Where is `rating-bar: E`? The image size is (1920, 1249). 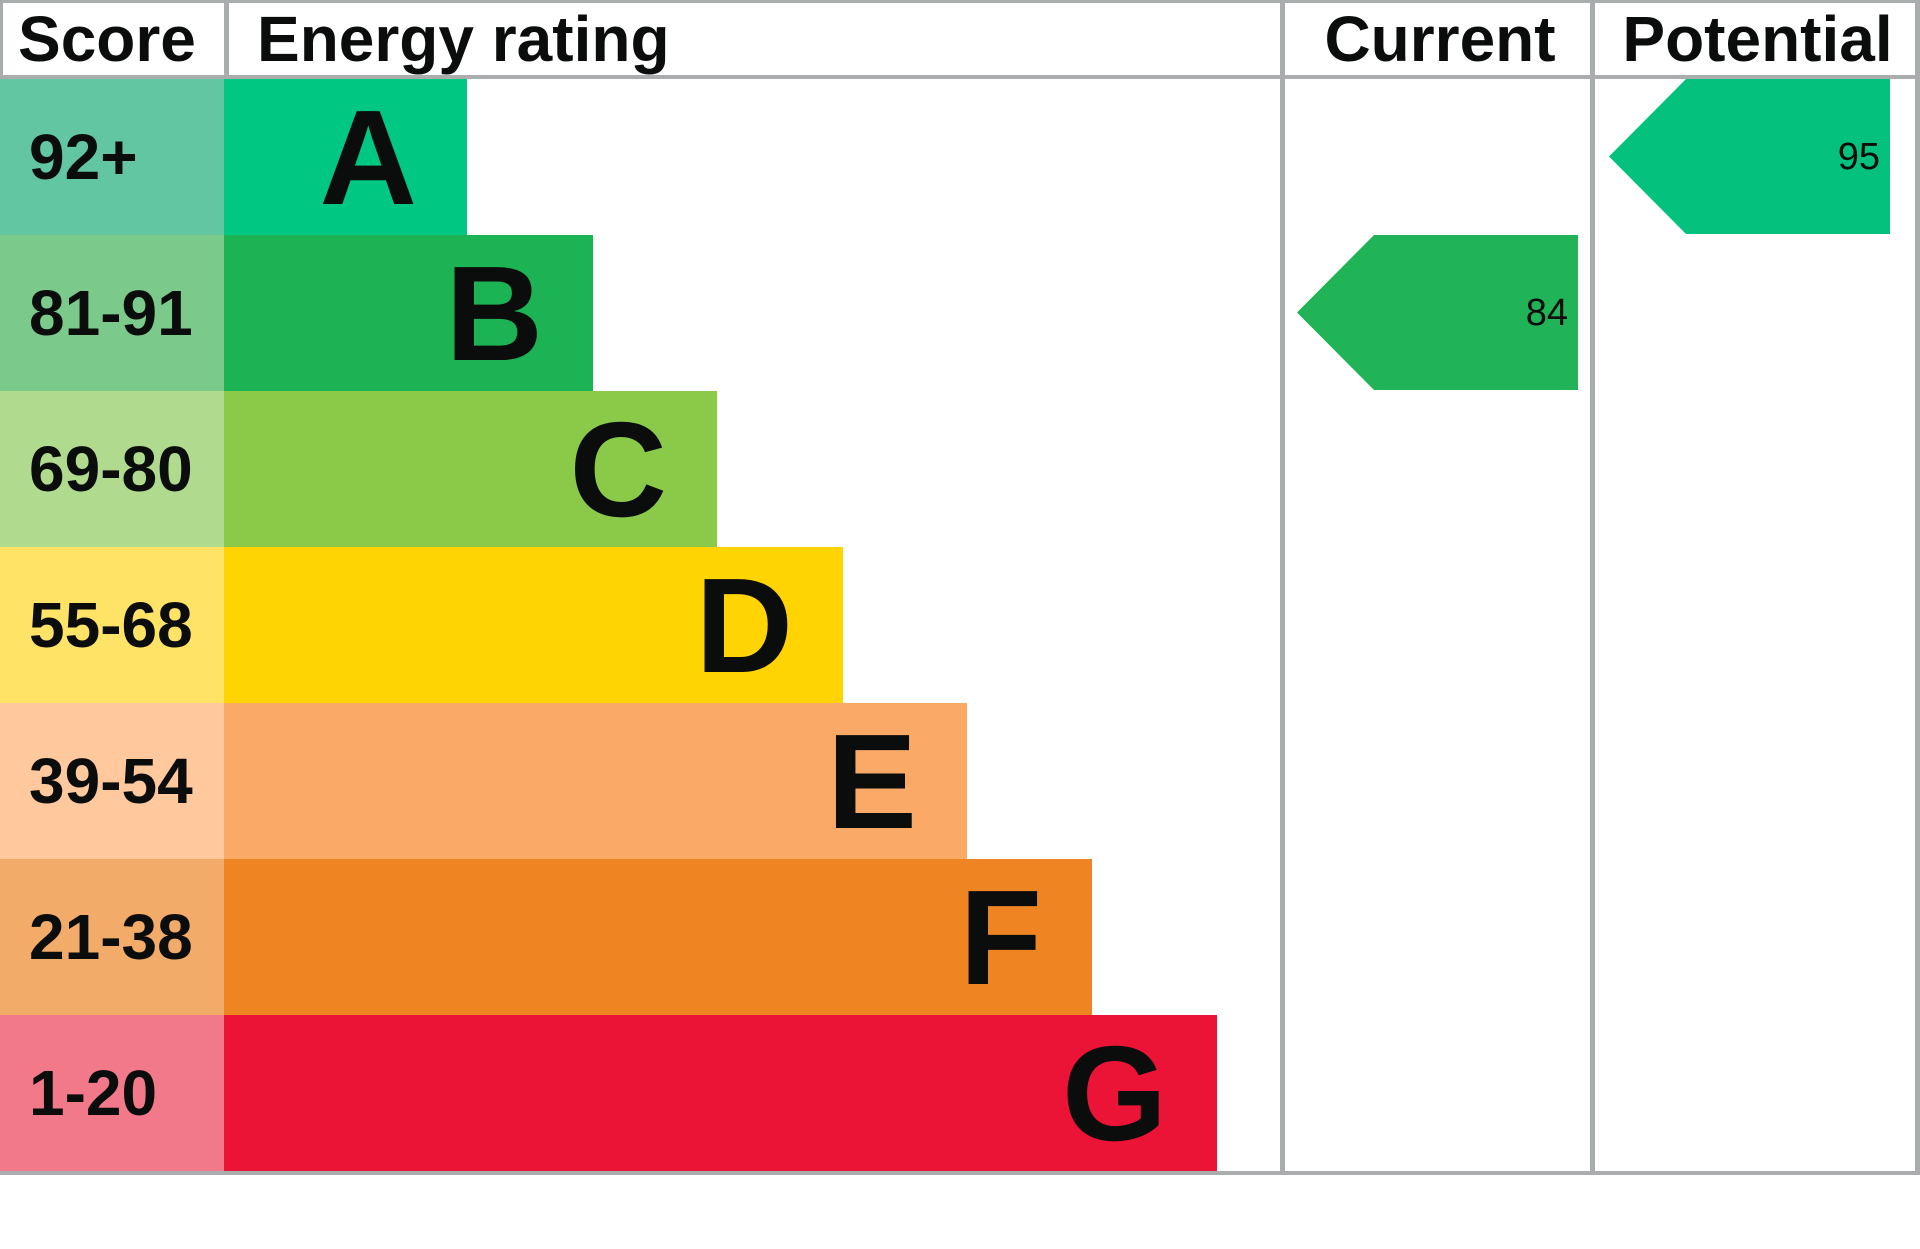
rating-bar: E is located at coordinates (595, 781).